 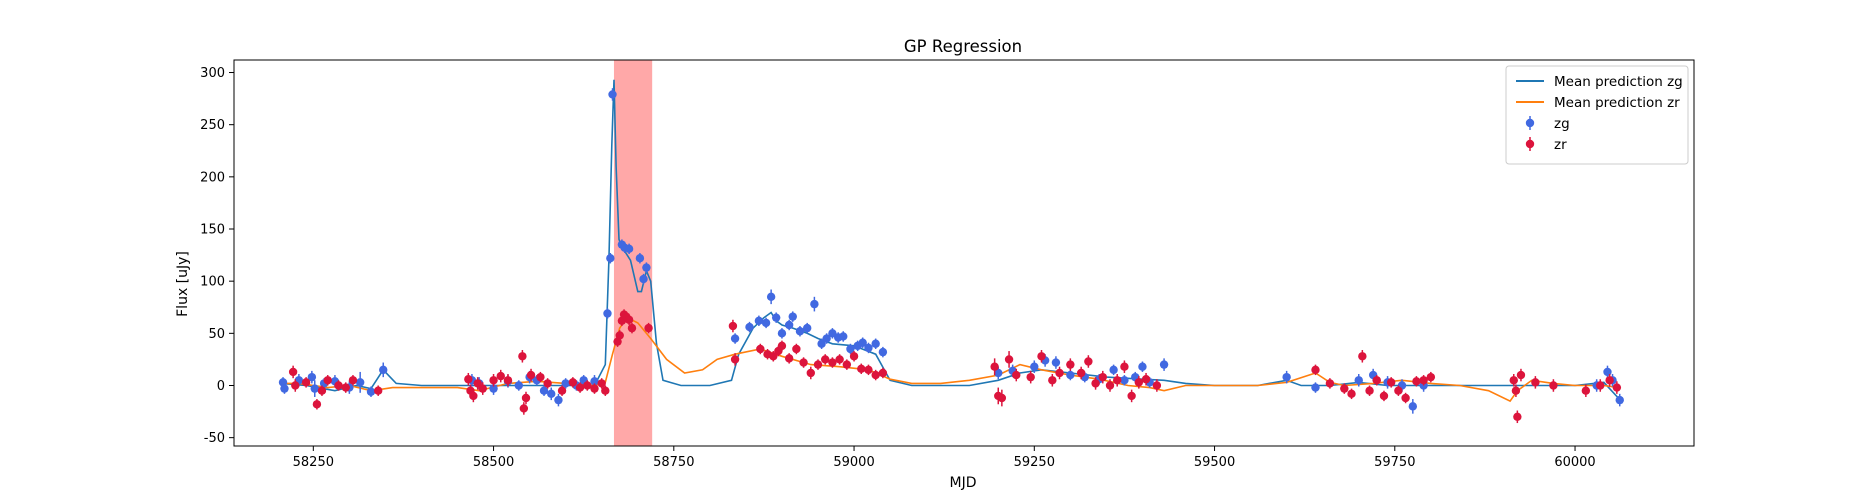 What do you see at coordinates (1214, 462) in the screenshot?
I see `x-tick-label: 59500` at bounding box center [1214, 462].